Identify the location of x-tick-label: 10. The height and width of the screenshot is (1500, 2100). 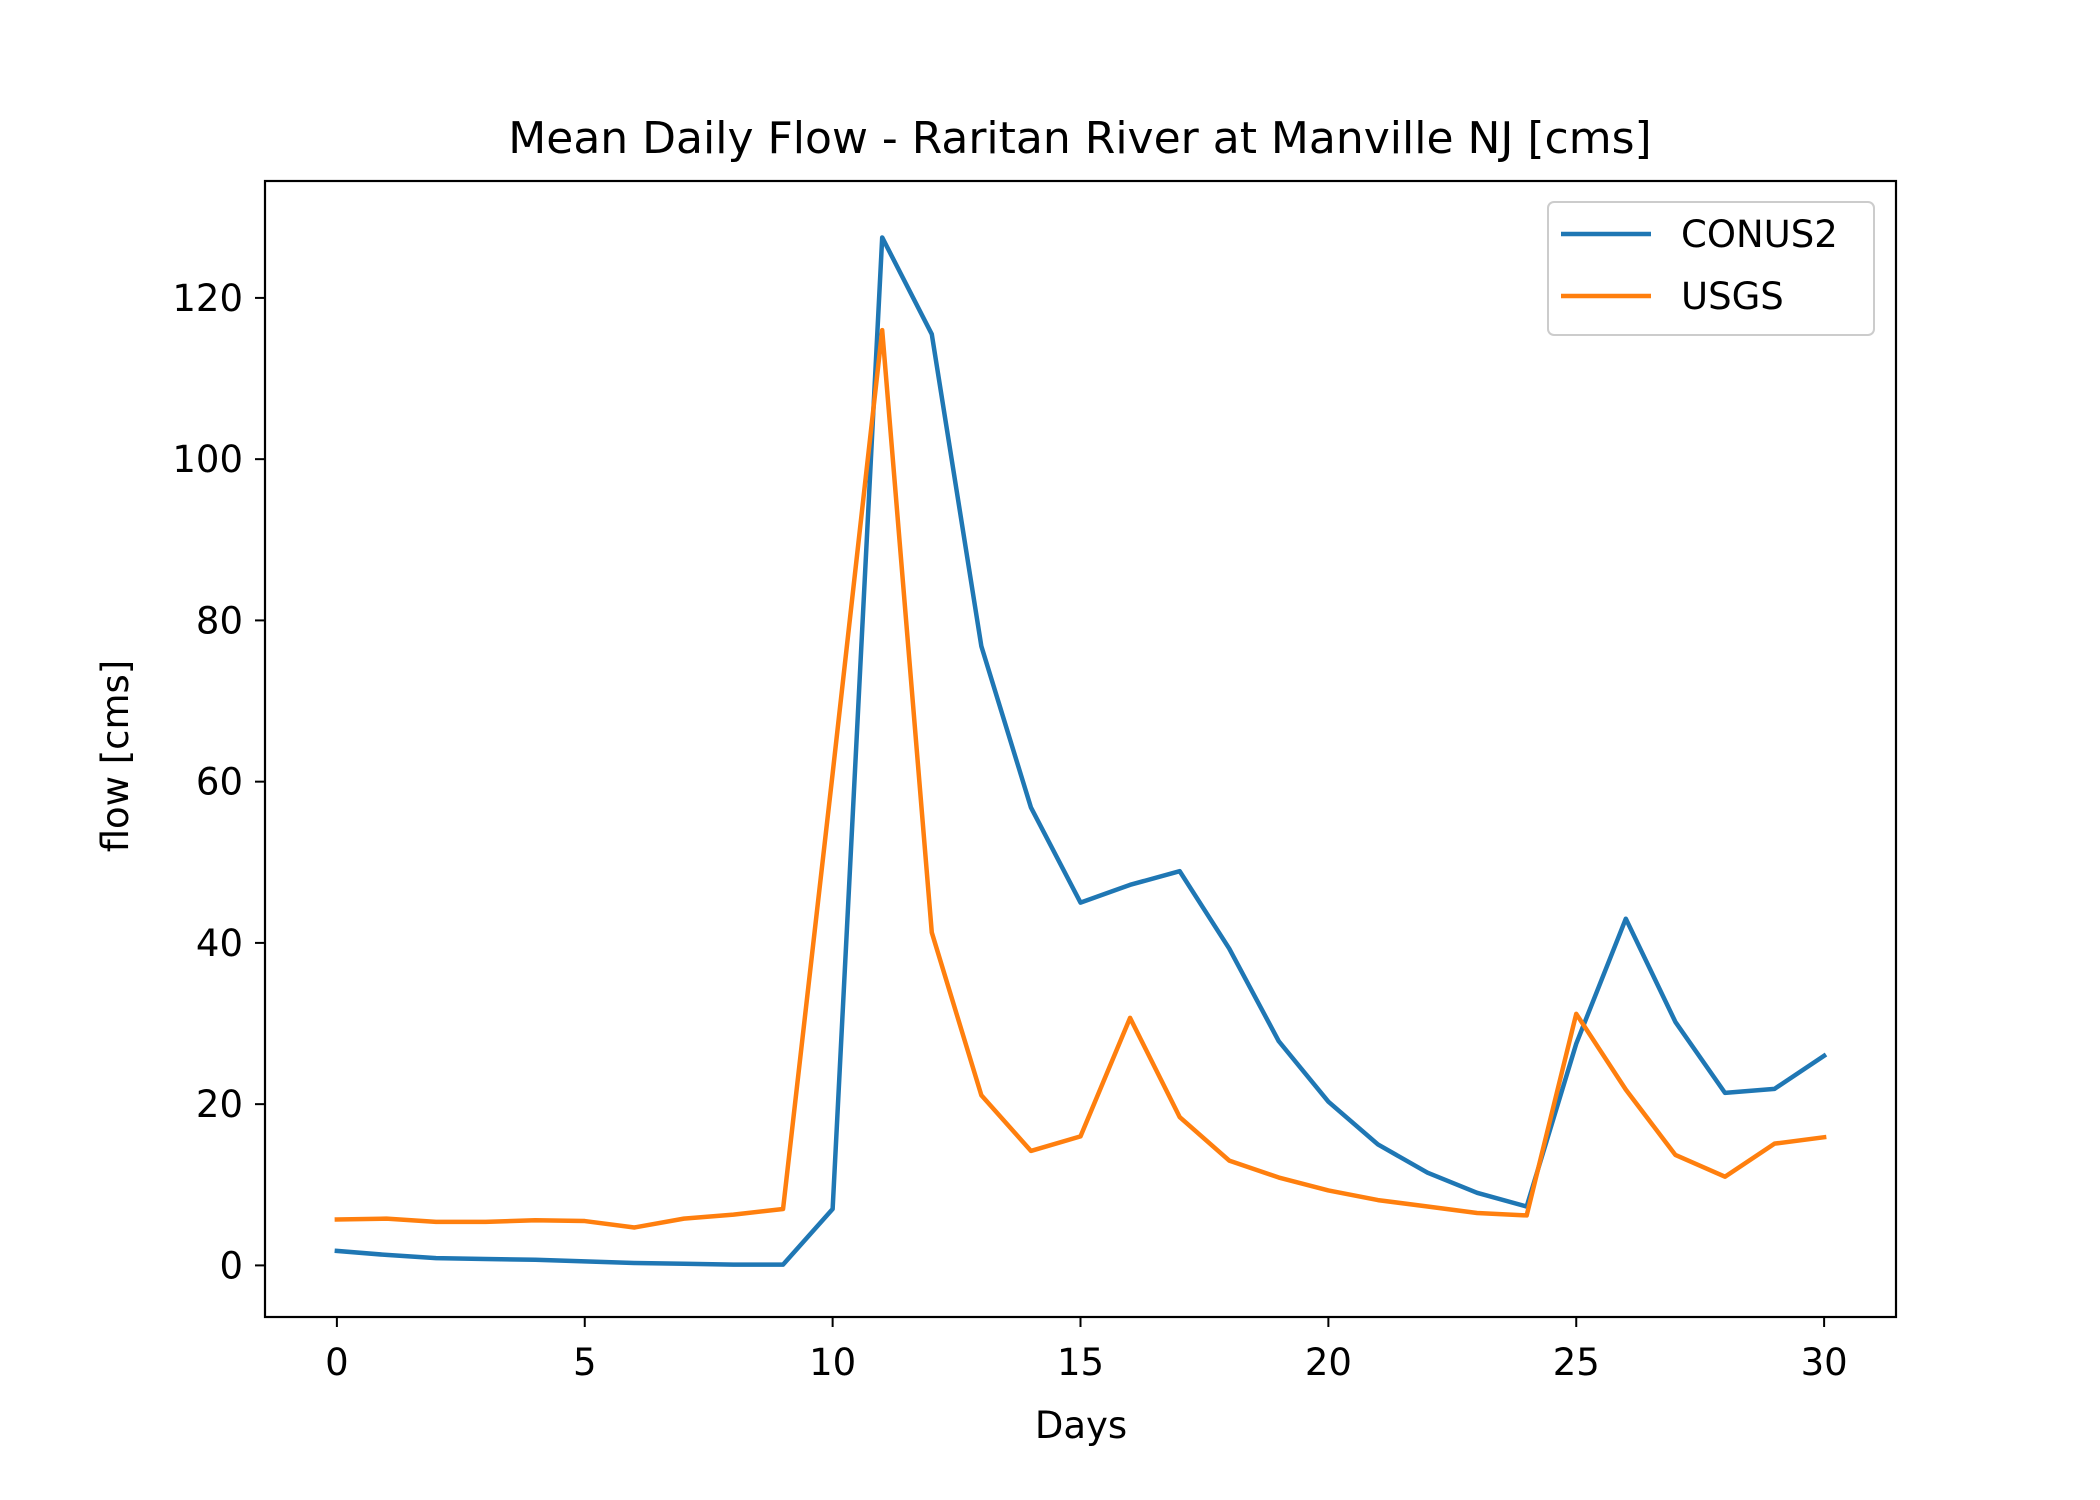
(832, 1362).